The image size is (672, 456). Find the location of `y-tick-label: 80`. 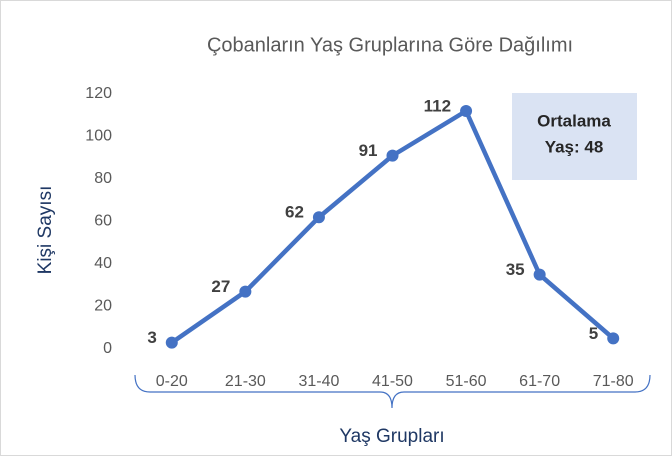

y-tick-label: 80 is located at coordinates (103, 178).